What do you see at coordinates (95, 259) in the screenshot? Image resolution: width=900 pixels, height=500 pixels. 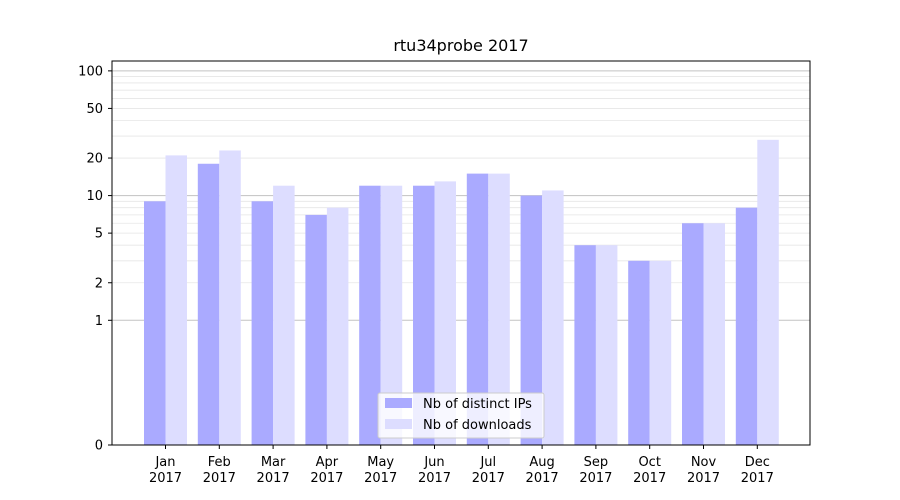 I see `y-axis: 0 1 2 5 10 20 50 100` at bounding box center [95, 259].